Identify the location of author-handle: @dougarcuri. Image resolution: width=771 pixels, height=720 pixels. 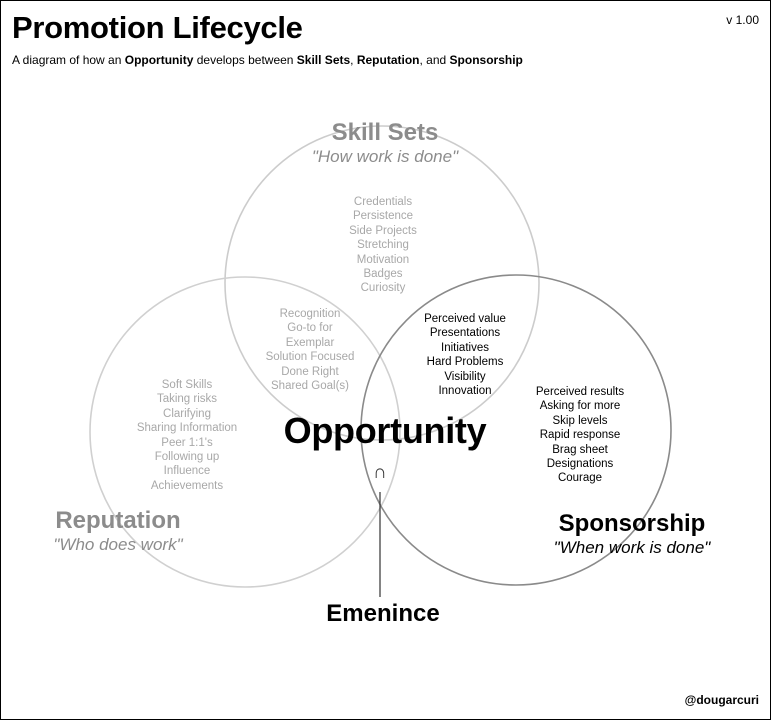
(721, 700).